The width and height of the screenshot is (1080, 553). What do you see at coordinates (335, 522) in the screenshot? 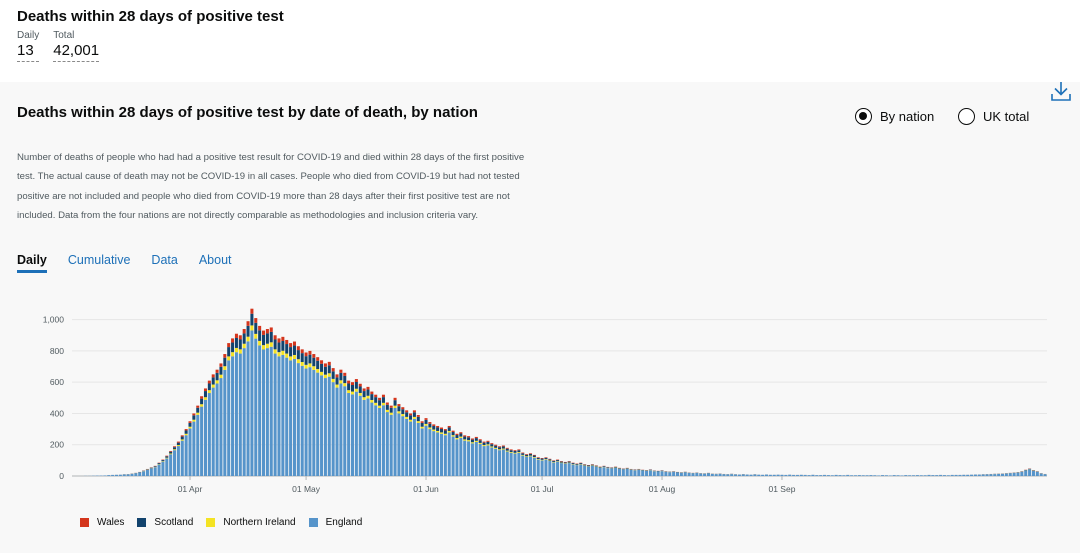
I see `legend-item-england: England` at bounding box center [335, 522].